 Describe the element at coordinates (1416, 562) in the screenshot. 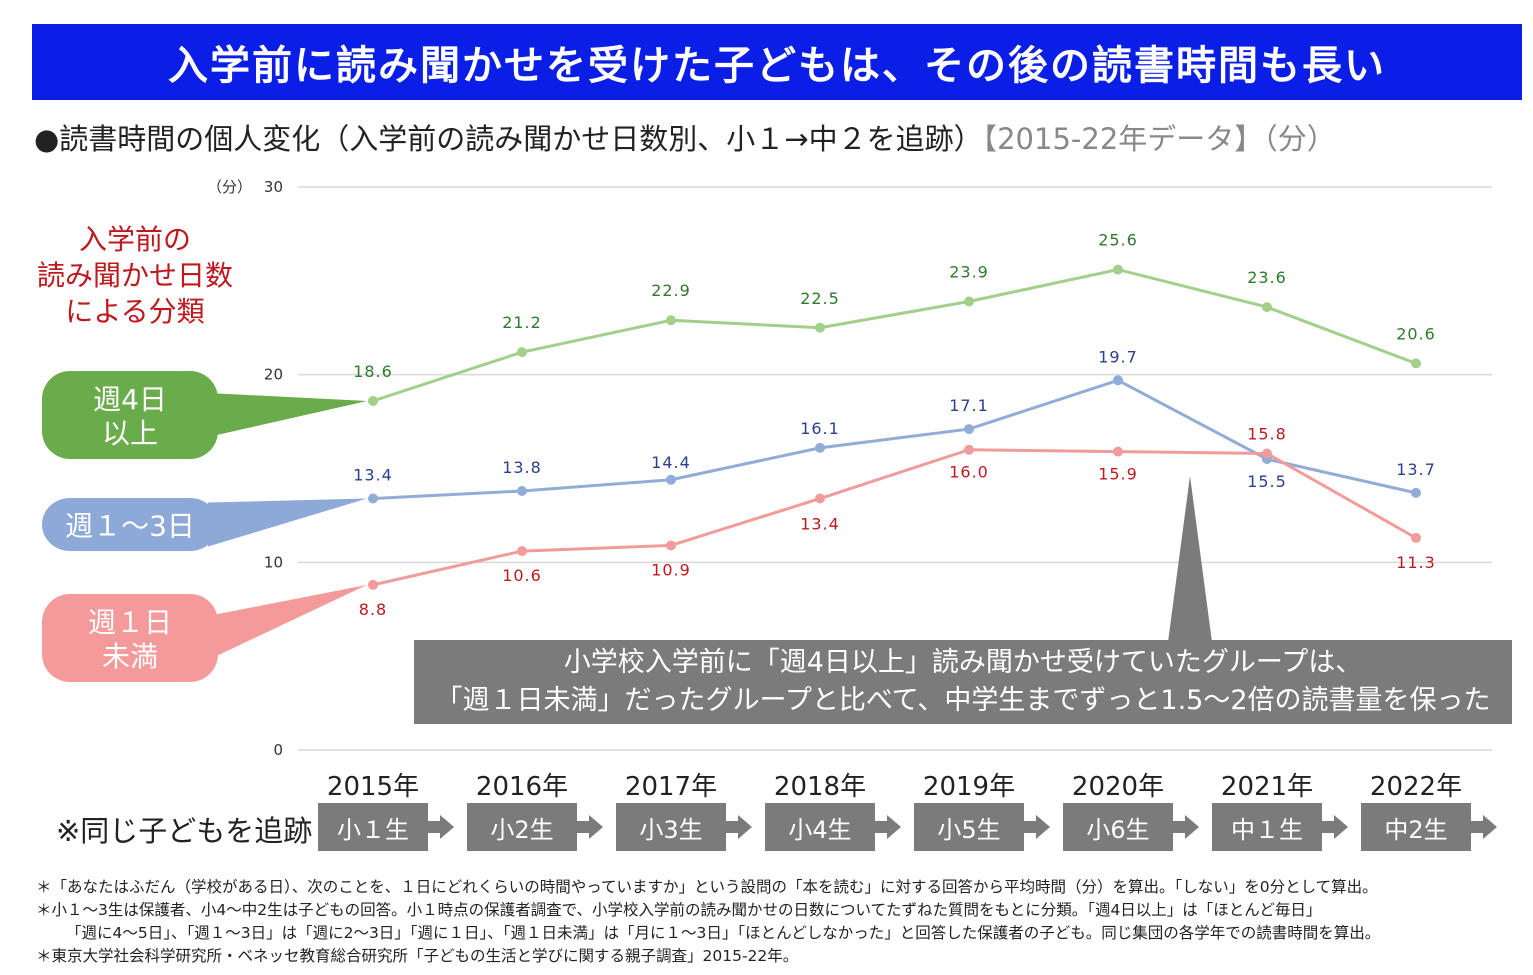

I see `data-label: 11.3` at that location.